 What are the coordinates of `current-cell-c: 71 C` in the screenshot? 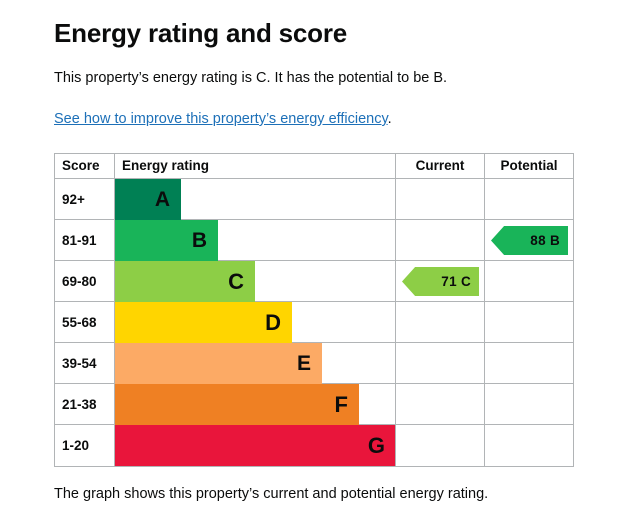 It's located at (439, 281).